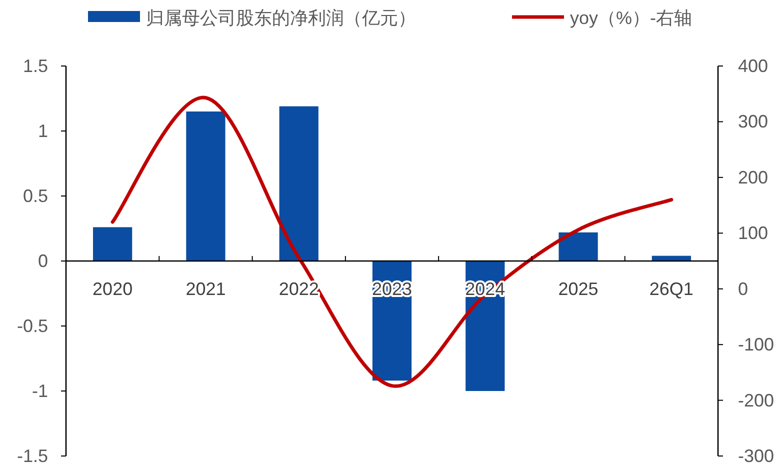 This screenshot has width=784, height=466. What do you see at coordinates (753, 233) in the screenshot?
I see `y2-tick-label: 100` at bounding box center [753, 233].